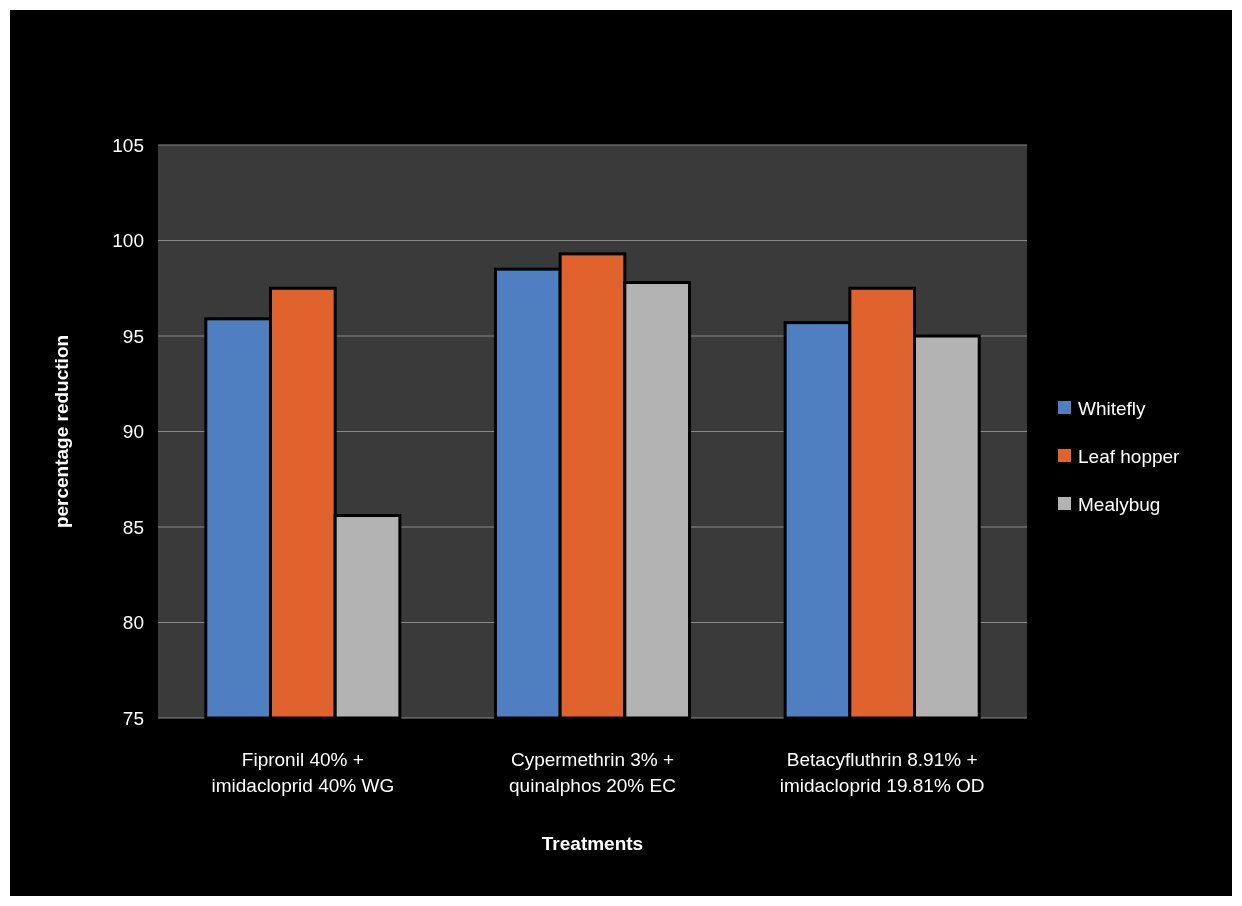 This screenshot has width=1242, height=906. Describe the element at coordinates (303, 772) in the screenshot. I see `x-tick-label: Fipronil 40% + imidacloprid 40% WG` at that location.